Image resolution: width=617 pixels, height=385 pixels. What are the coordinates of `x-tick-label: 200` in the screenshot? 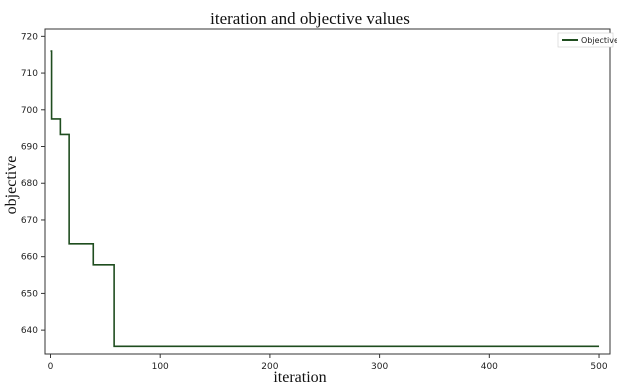 It's located at (269, 367).